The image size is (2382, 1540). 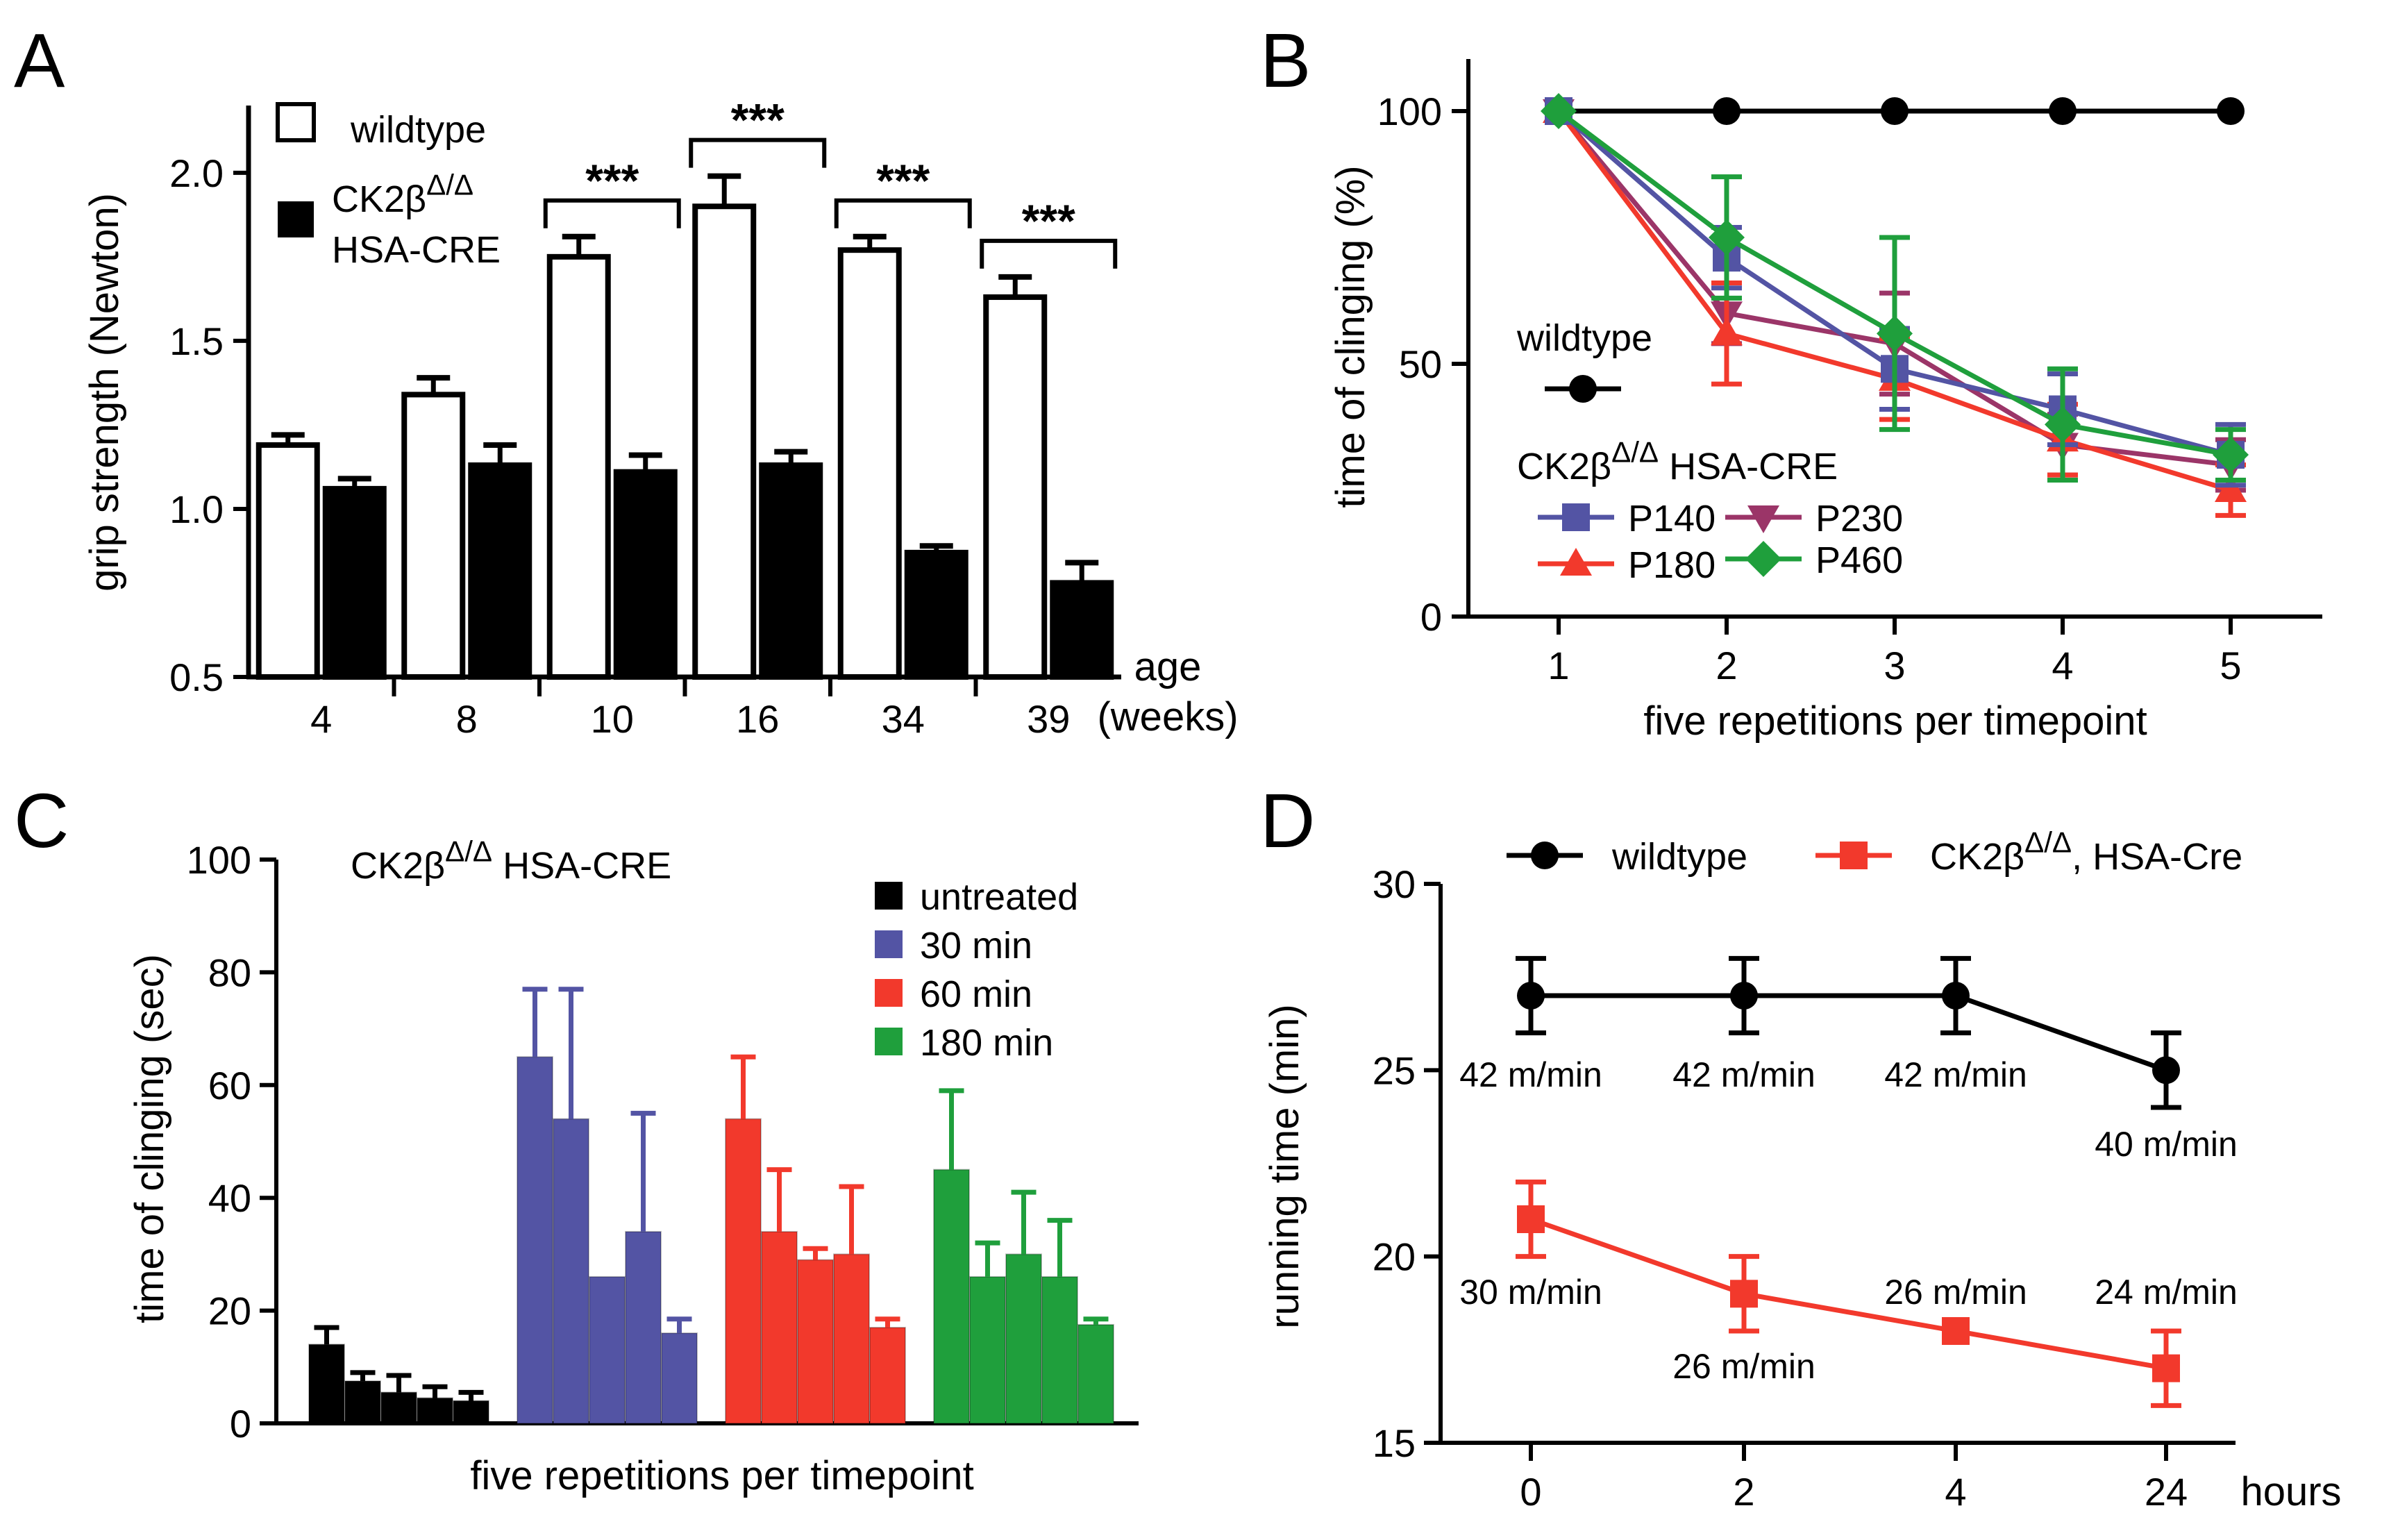 I want to click on legend-label-30-min: 30 min, so click(x=976, y=946).